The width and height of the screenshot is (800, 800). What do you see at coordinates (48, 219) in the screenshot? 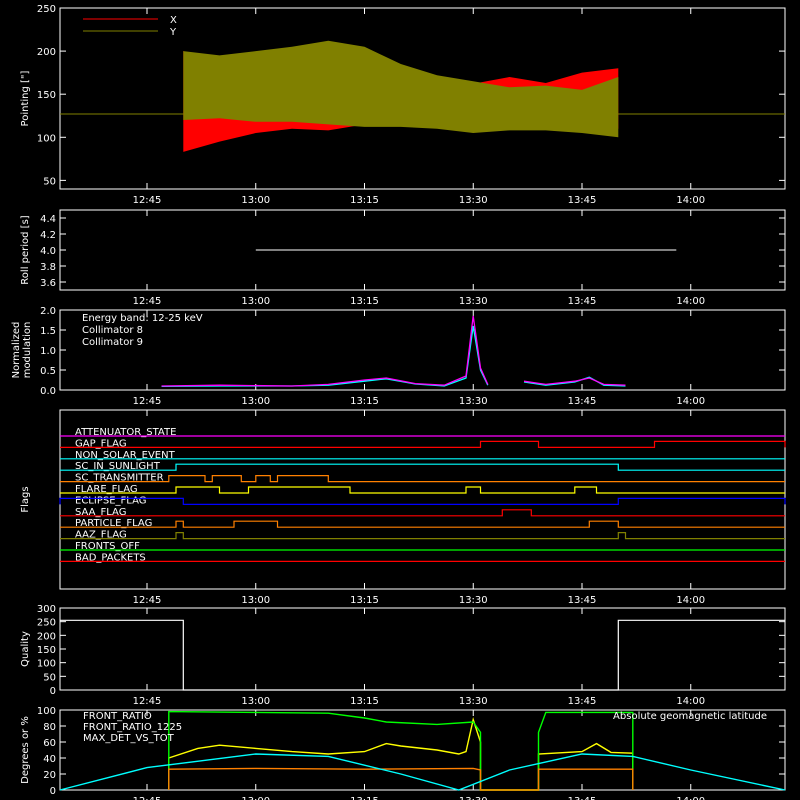
I see `y-tick-label: 4.4` at bounding box center [48, 219].